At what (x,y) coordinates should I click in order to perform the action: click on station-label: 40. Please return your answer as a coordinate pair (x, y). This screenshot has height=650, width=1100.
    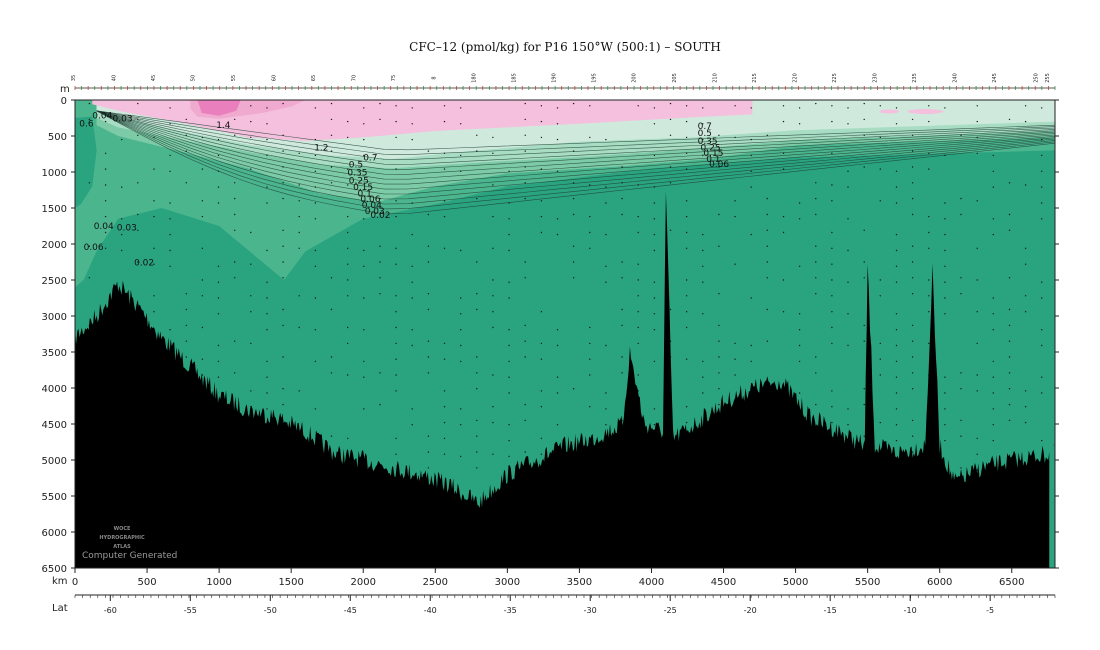
    Looking at the image, I should click on (114, 78).